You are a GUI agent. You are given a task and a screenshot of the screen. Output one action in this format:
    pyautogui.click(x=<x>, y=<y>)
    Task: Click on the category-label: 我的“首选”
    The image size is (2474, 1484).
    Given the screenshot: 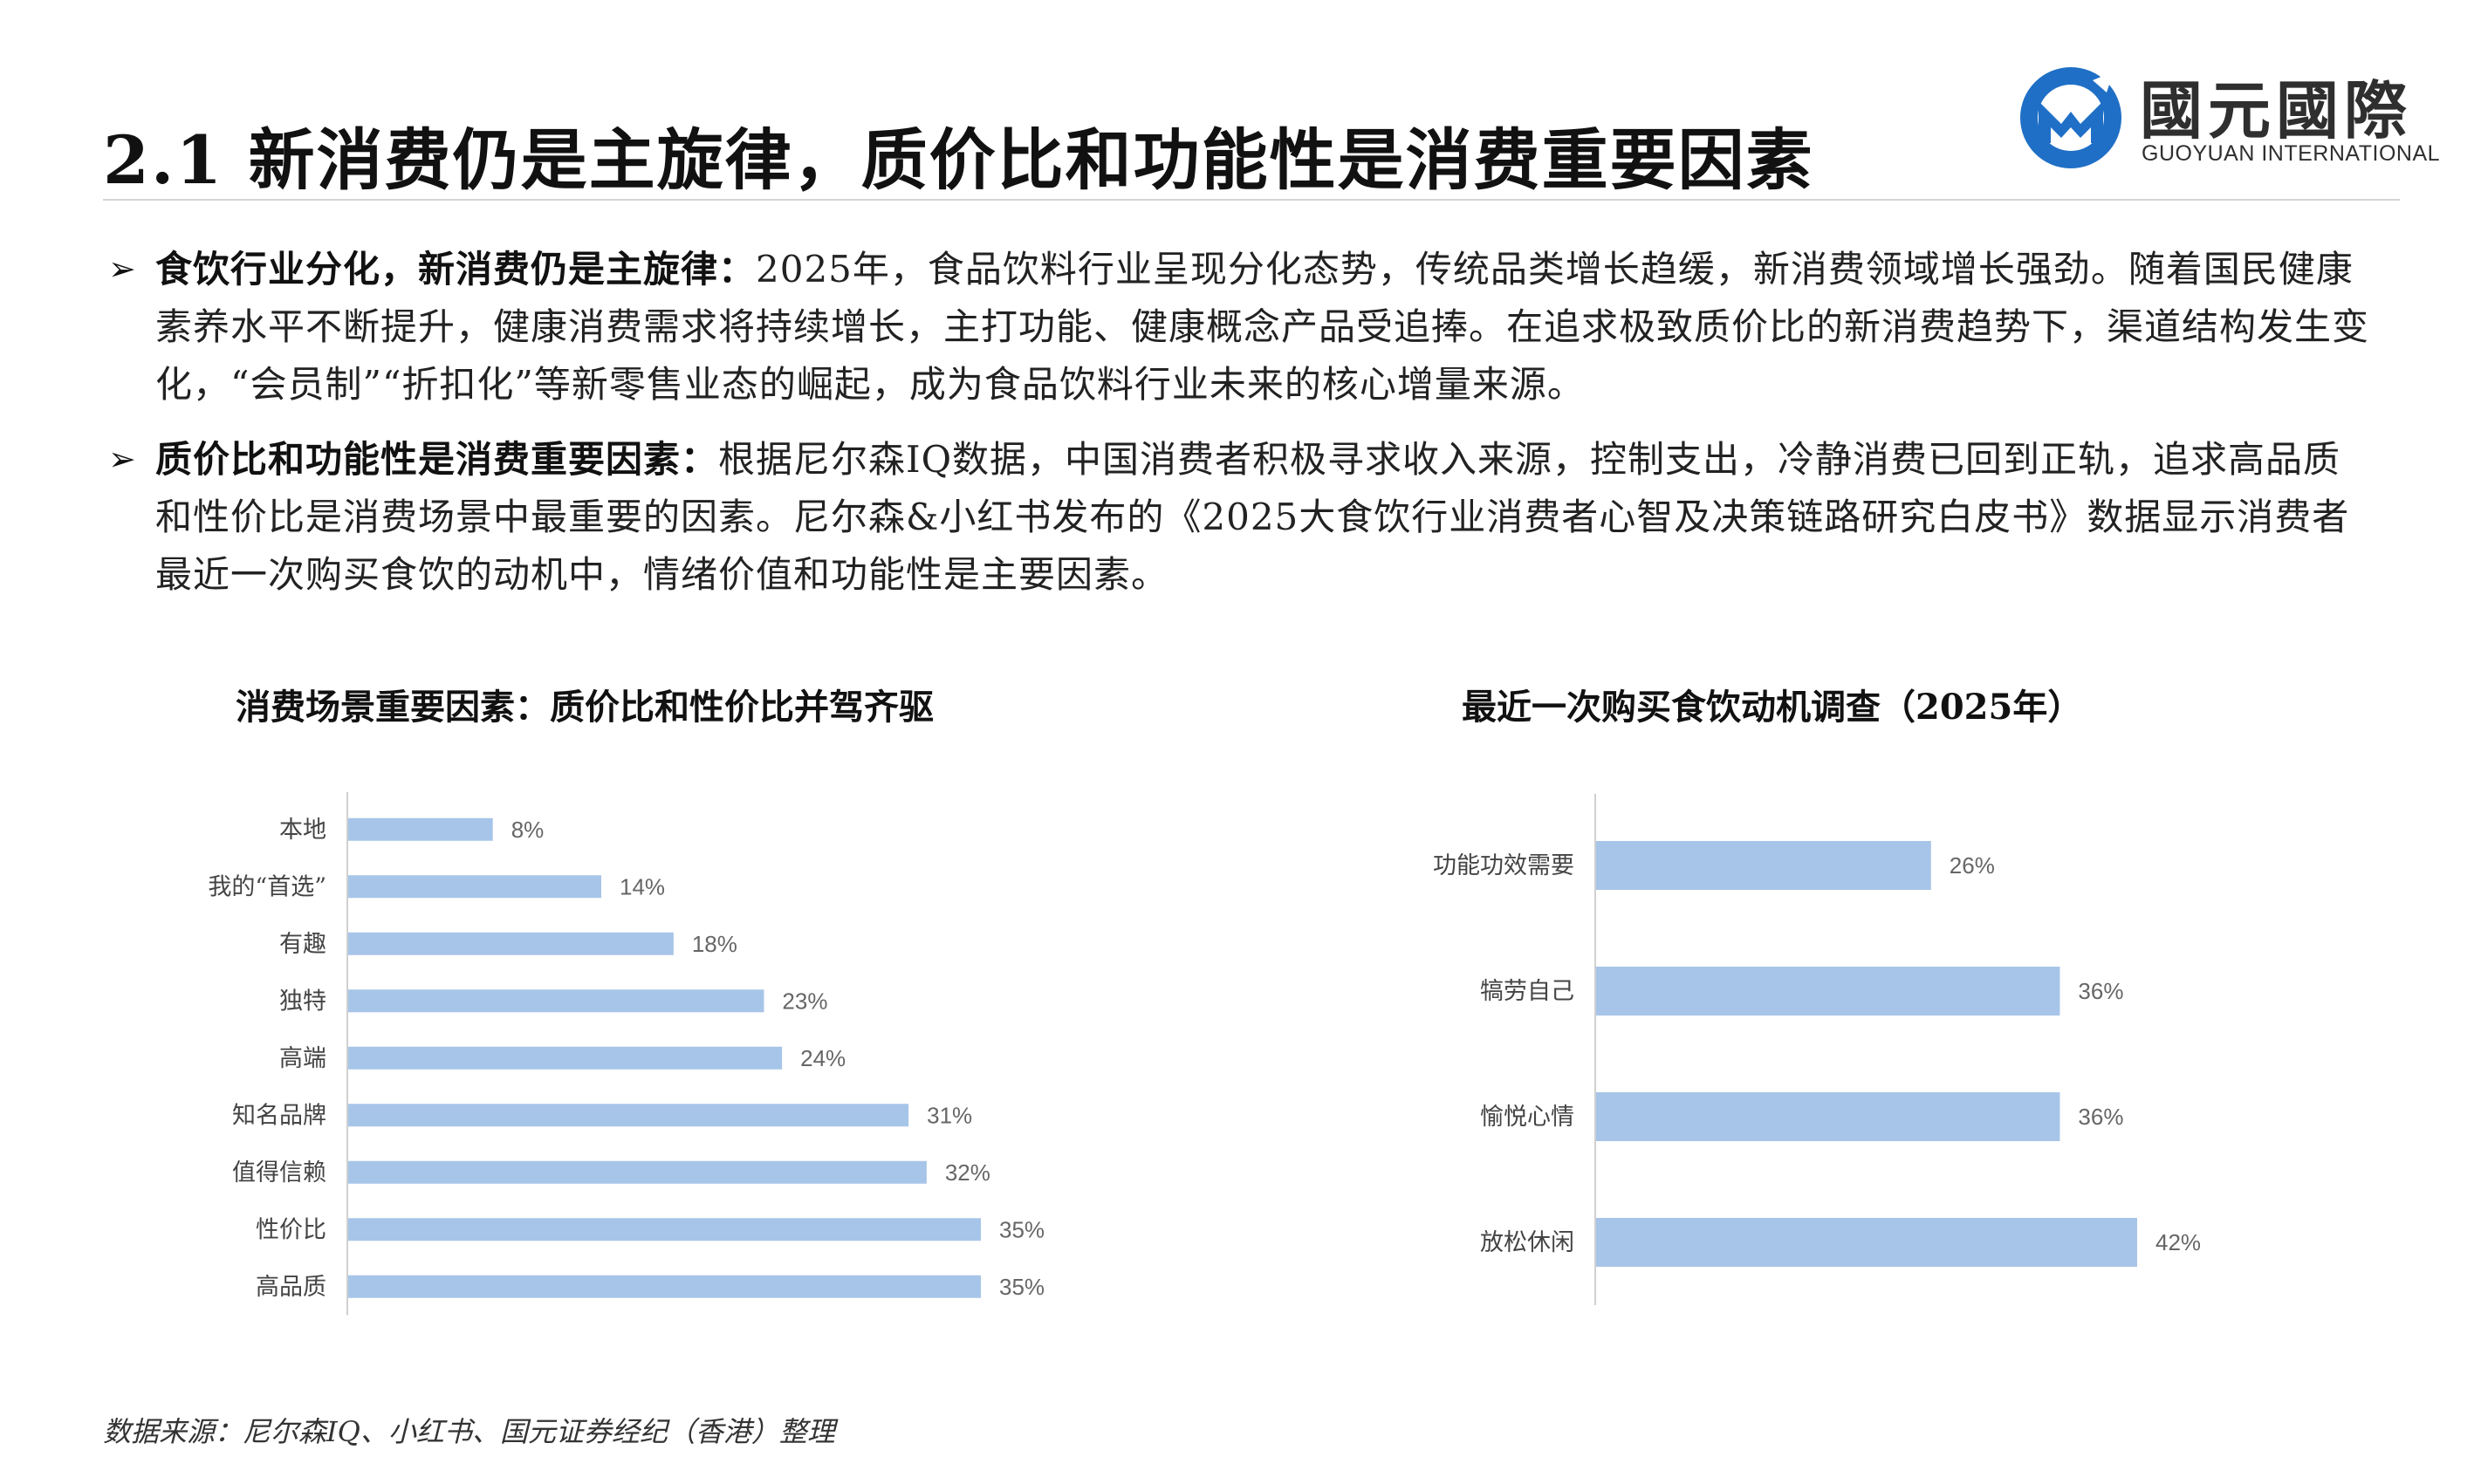 What is the action you would take?
    pyautogui.click(x=267, y=886)
    